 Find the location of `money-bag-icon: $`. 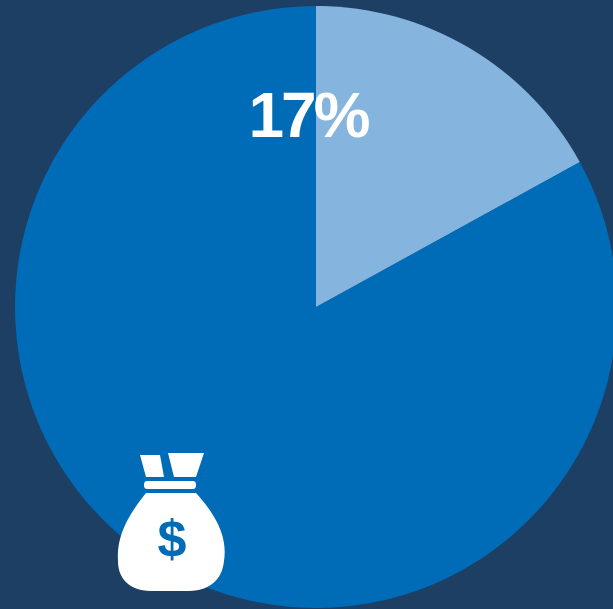

money-bag-icon: $ is located at coordinates (171, 522).